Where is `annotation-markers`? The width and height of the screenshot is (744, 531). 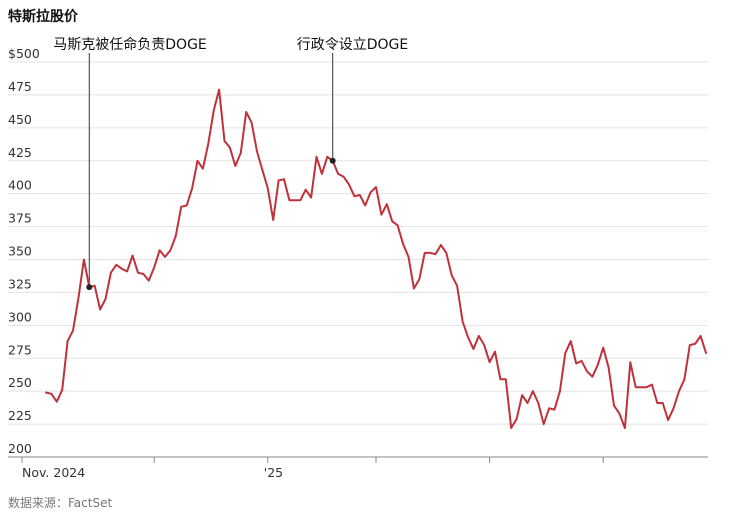 annotation-markers is located at coordinates (211, 224).